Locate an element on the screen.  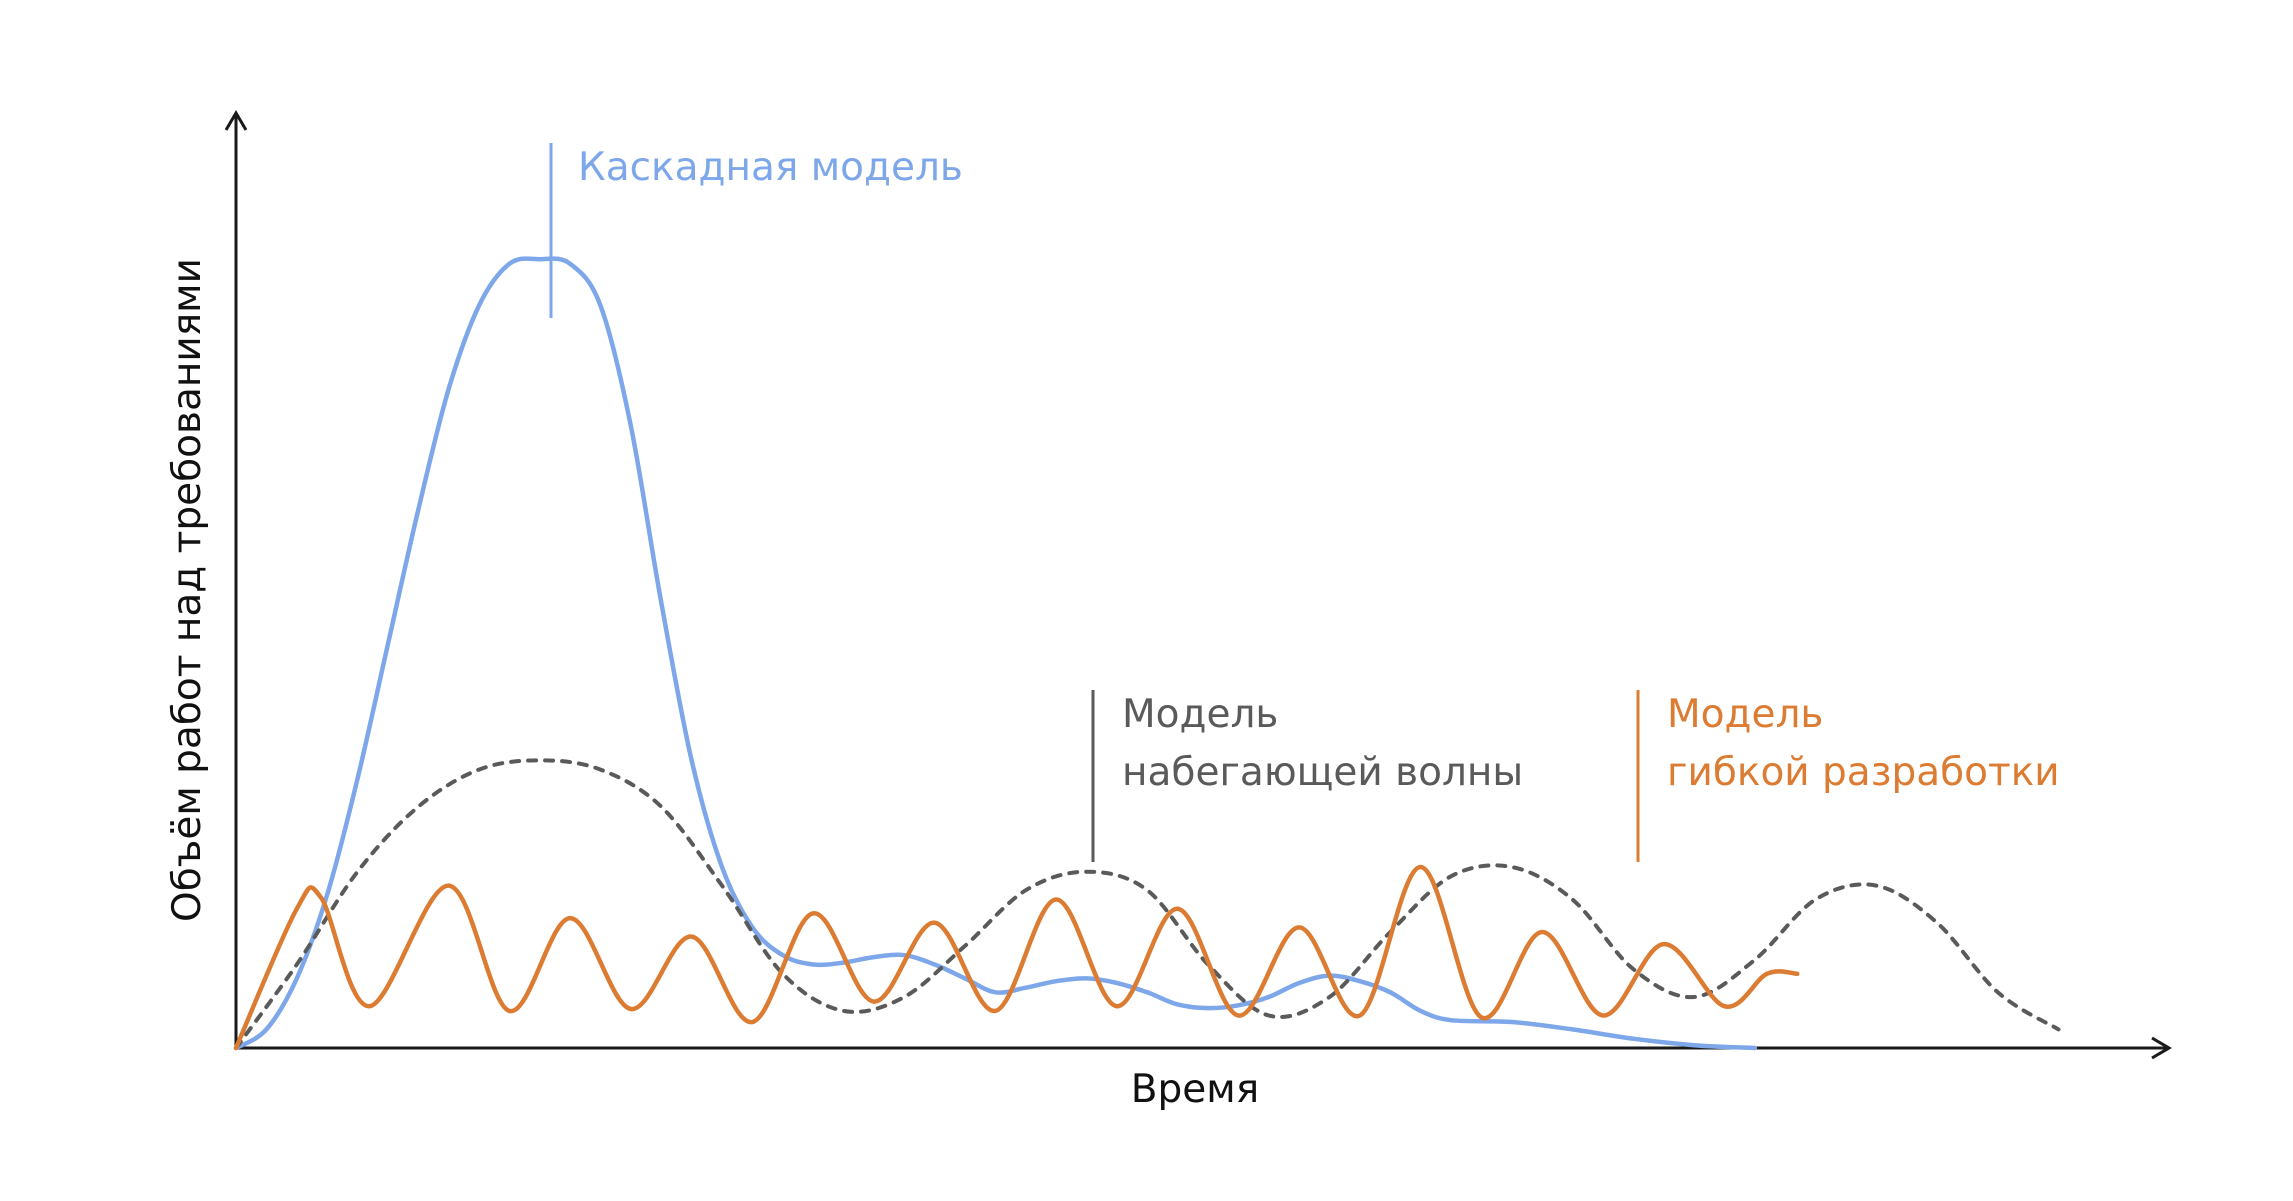
series-line-agile is located at coordinates (1016, 957).